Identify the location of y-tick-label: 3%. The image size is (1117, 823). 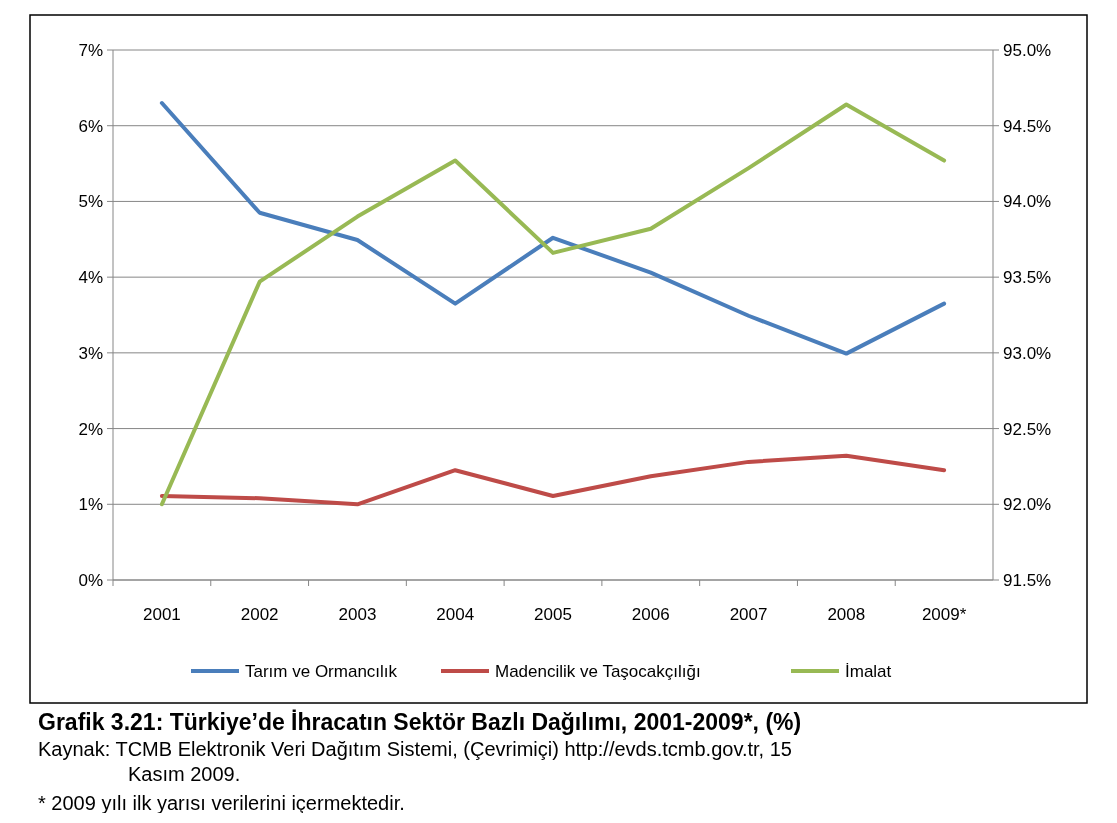
(90, 353).